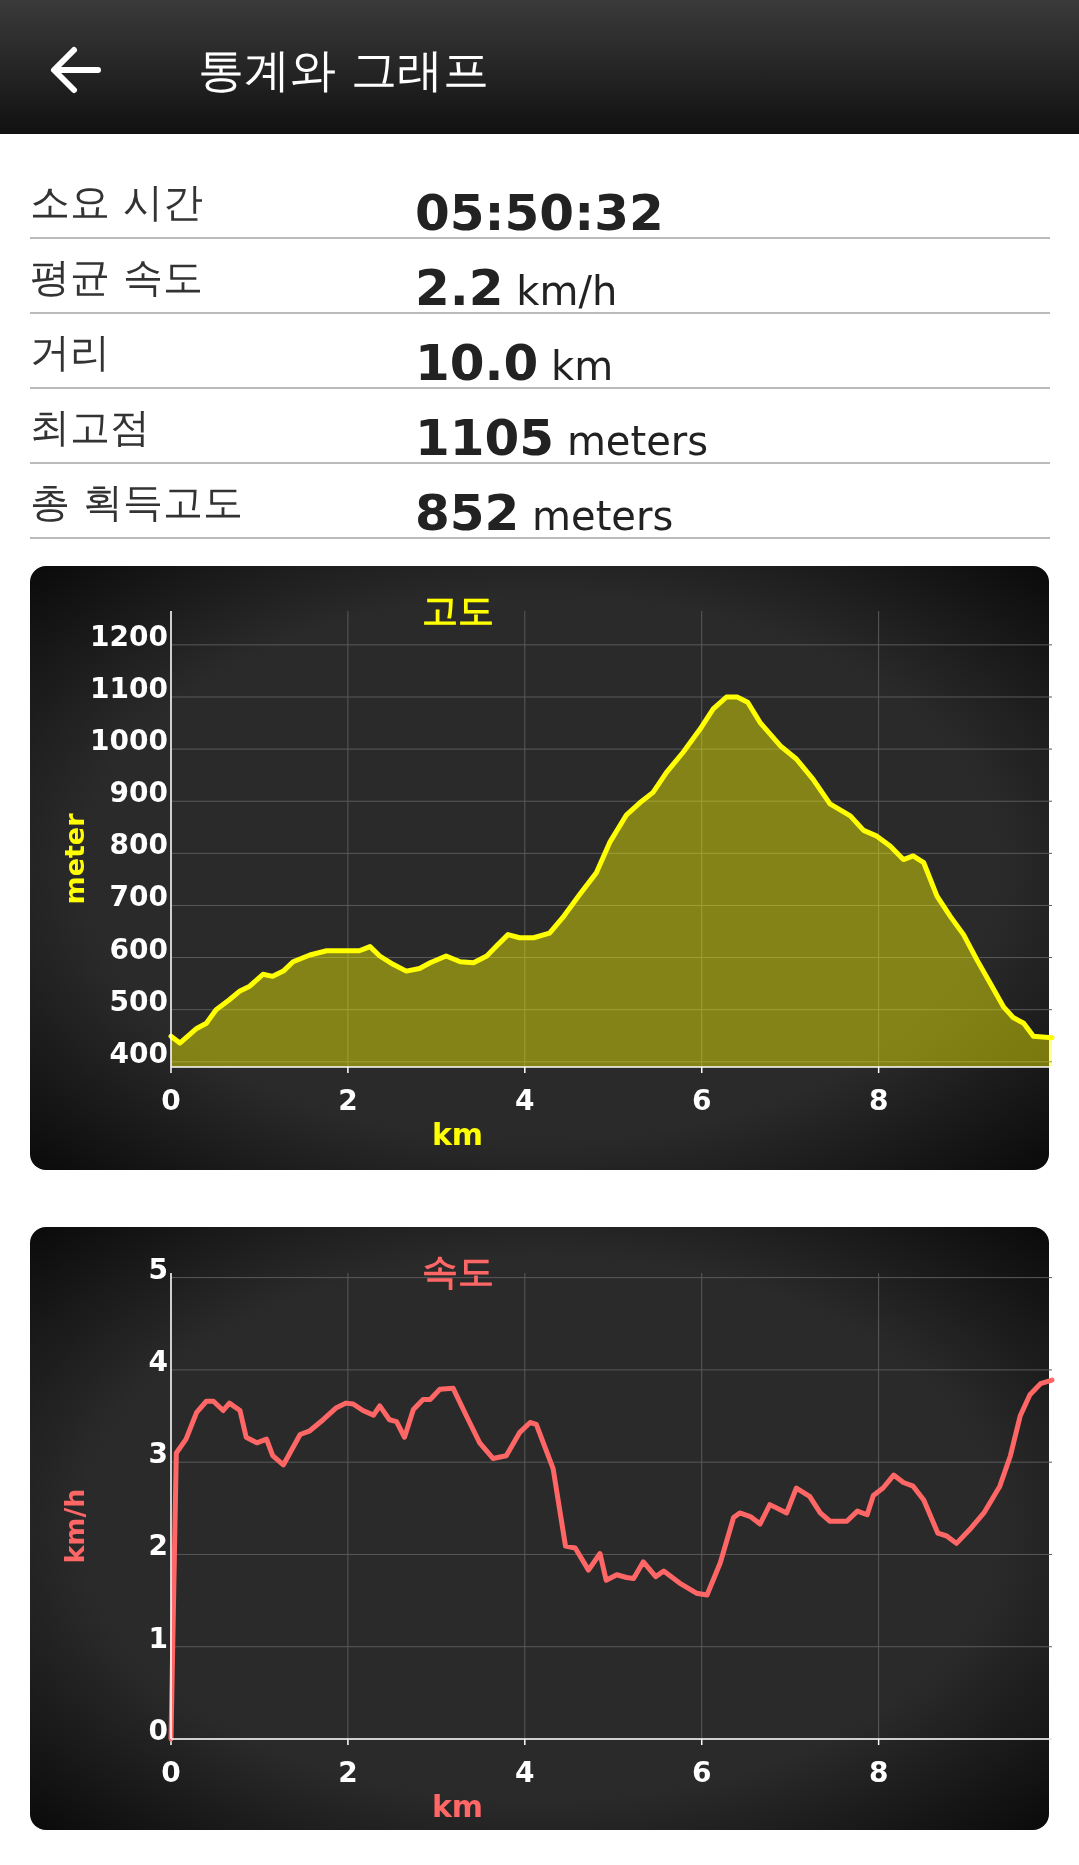  What do you see at coordinates (457, 610) in the screenshot?
I see `chart-title: 고도` at bounding box center [457, 610].